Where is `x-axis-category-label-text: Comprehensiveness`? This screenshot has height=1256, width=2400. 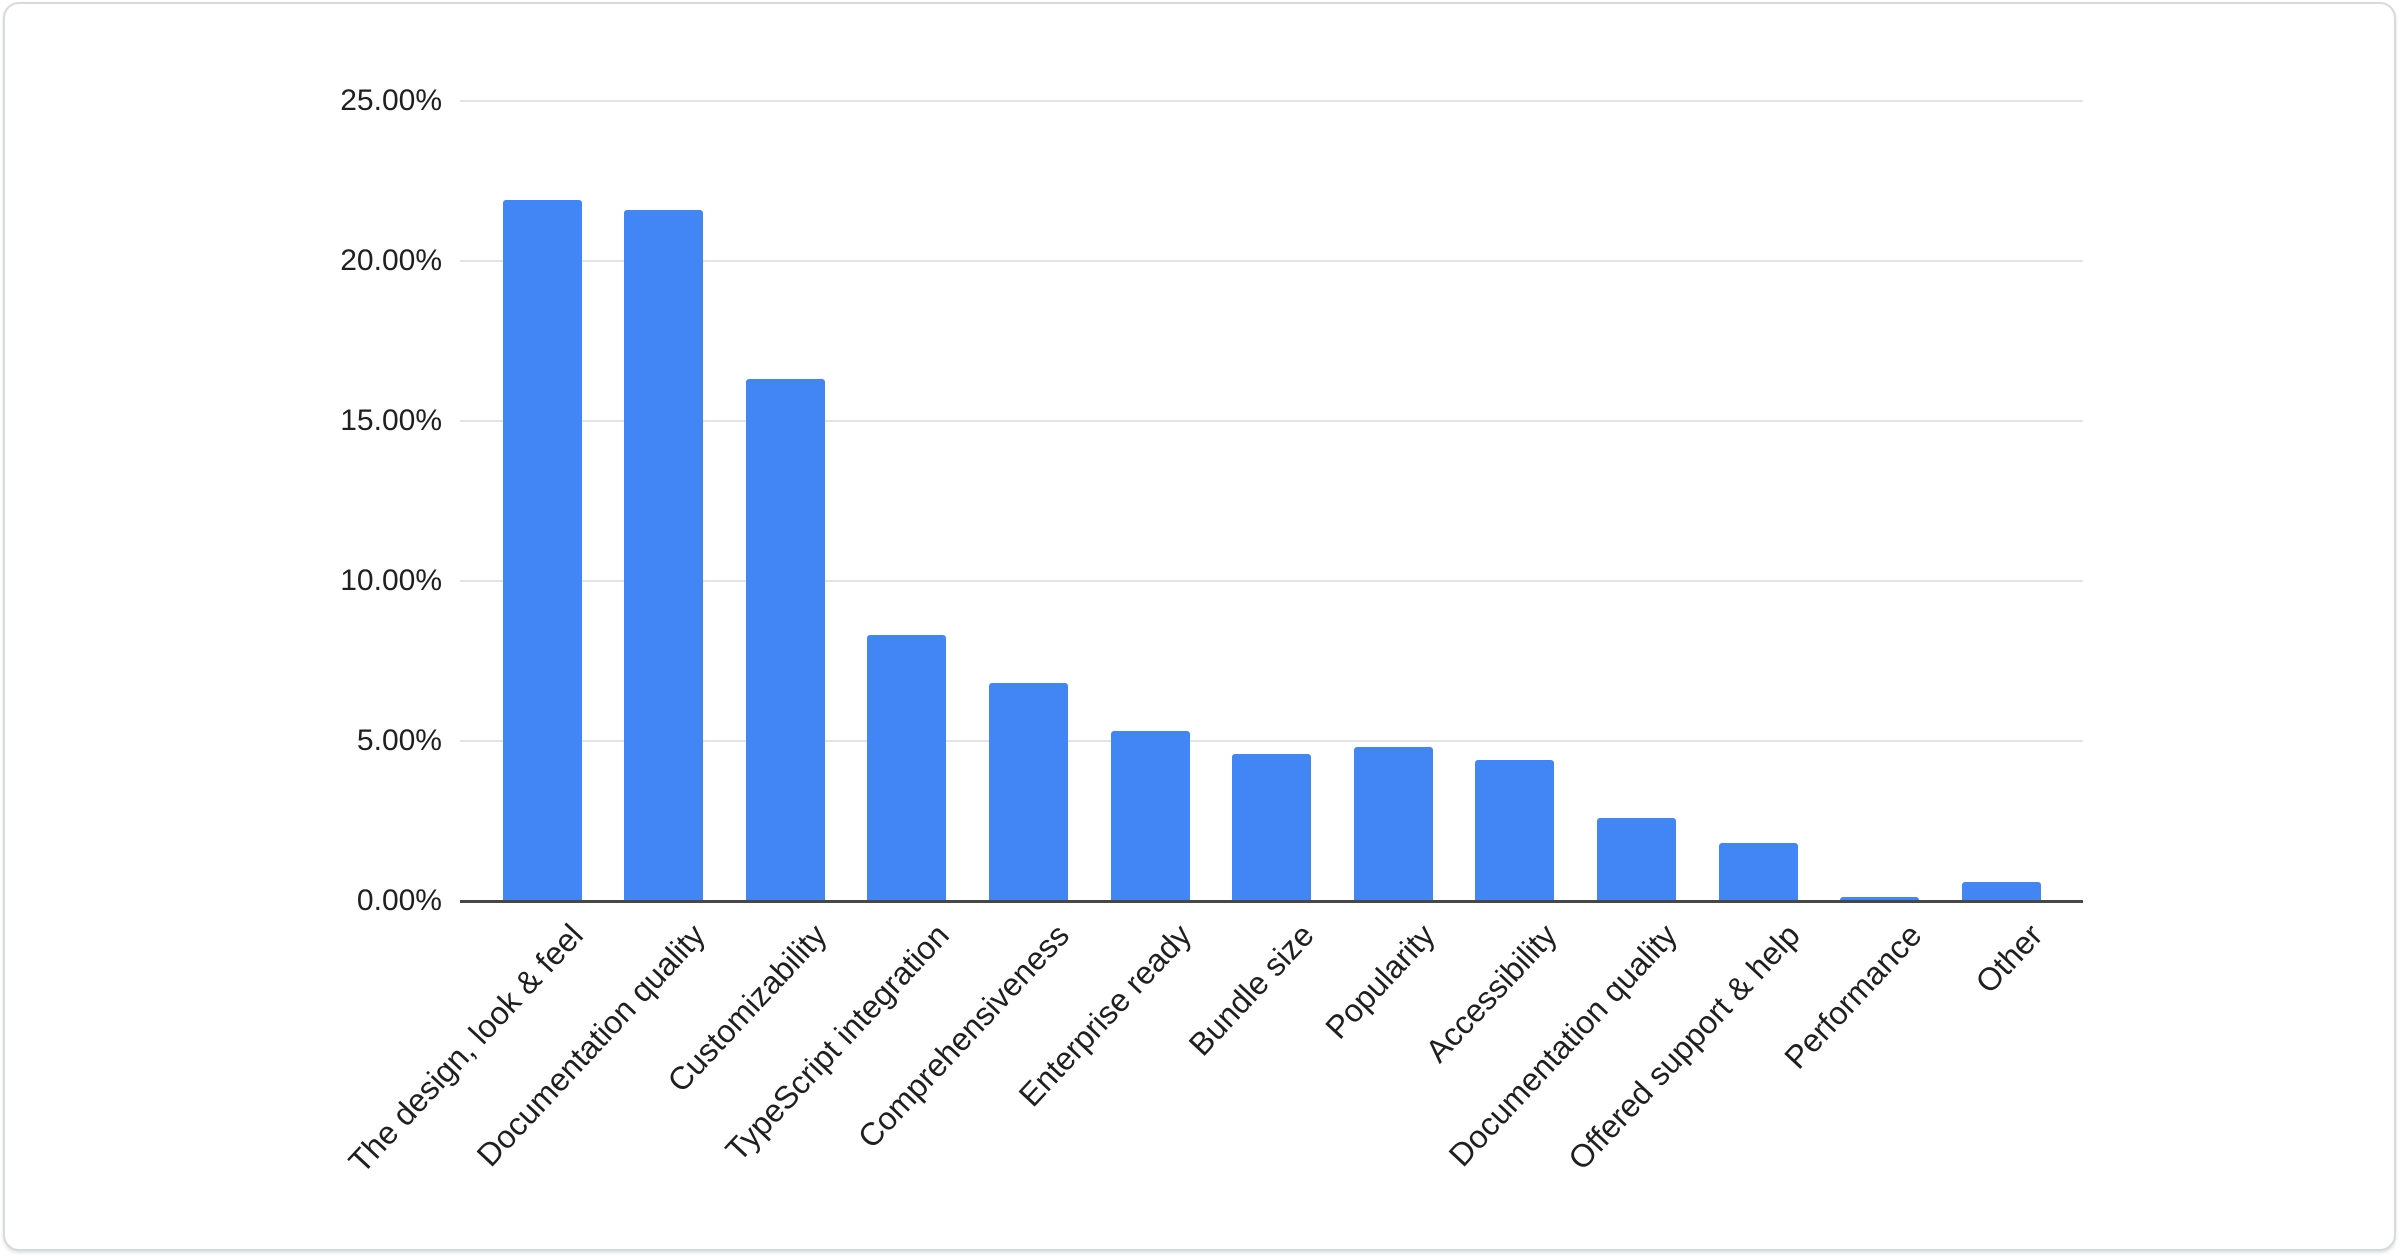
x-axis-category-label-text: Comprehensiveness is located at coordinates (964, 1036).